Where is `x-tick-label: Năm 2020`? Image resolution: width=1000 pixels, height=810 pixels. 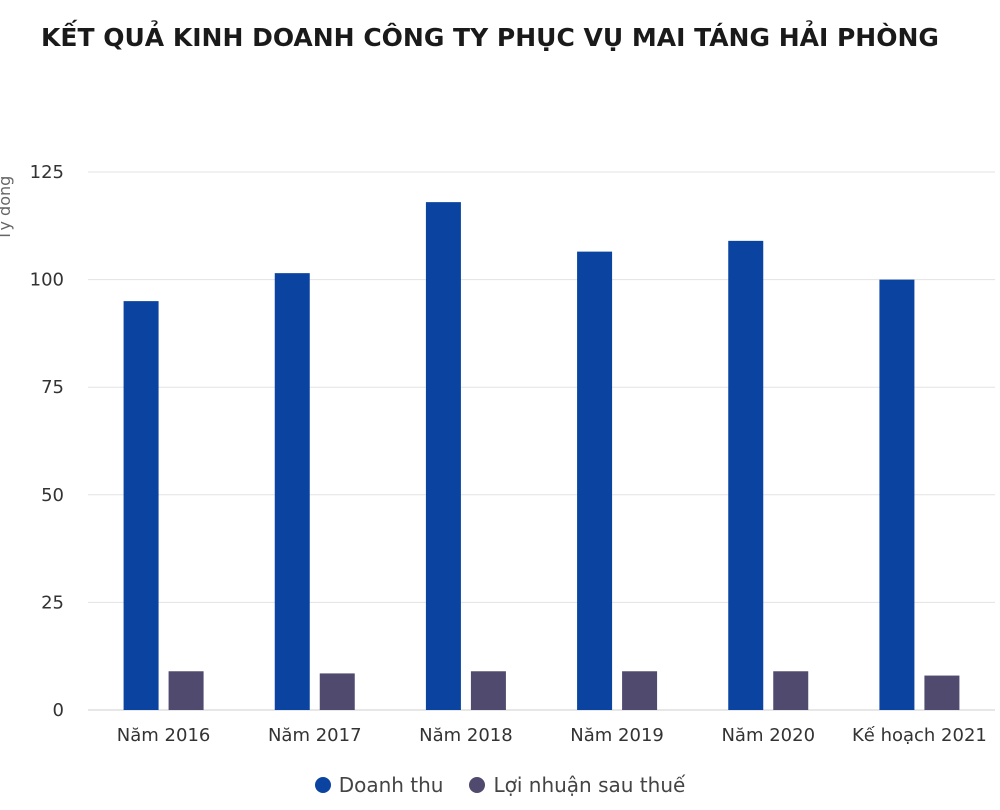
x-tick-label: Năm 2020 is located at coordinates (768, 735).